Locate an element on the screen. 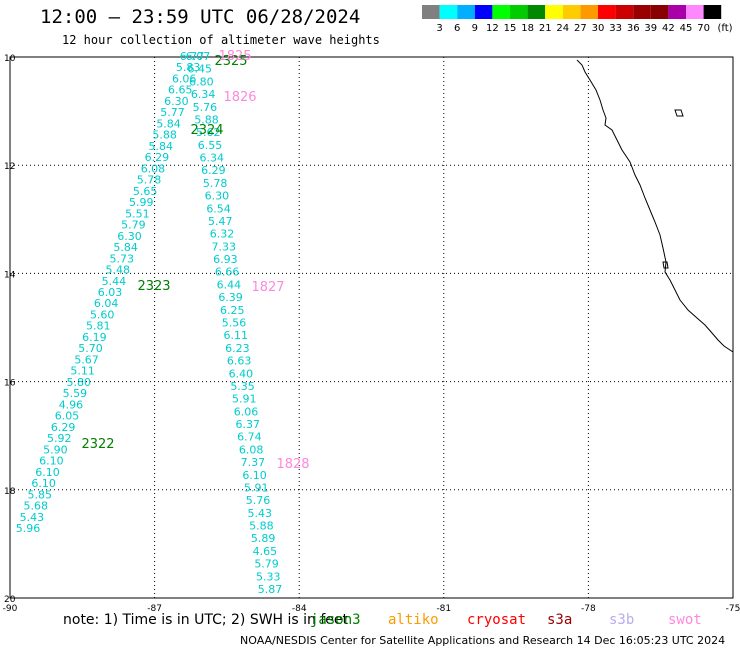 This screenshot has width=740, height=650. wave-height-value: 6.39 is located at coordinates (230, 297).